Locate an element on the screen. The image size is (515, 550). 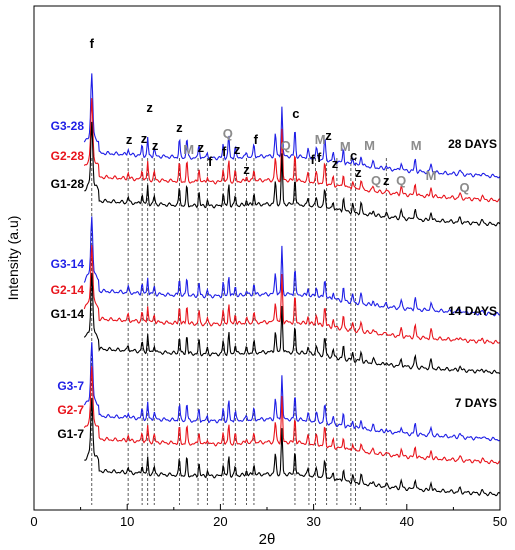
series-label: G1-14 is located at coordinates (68, 314).